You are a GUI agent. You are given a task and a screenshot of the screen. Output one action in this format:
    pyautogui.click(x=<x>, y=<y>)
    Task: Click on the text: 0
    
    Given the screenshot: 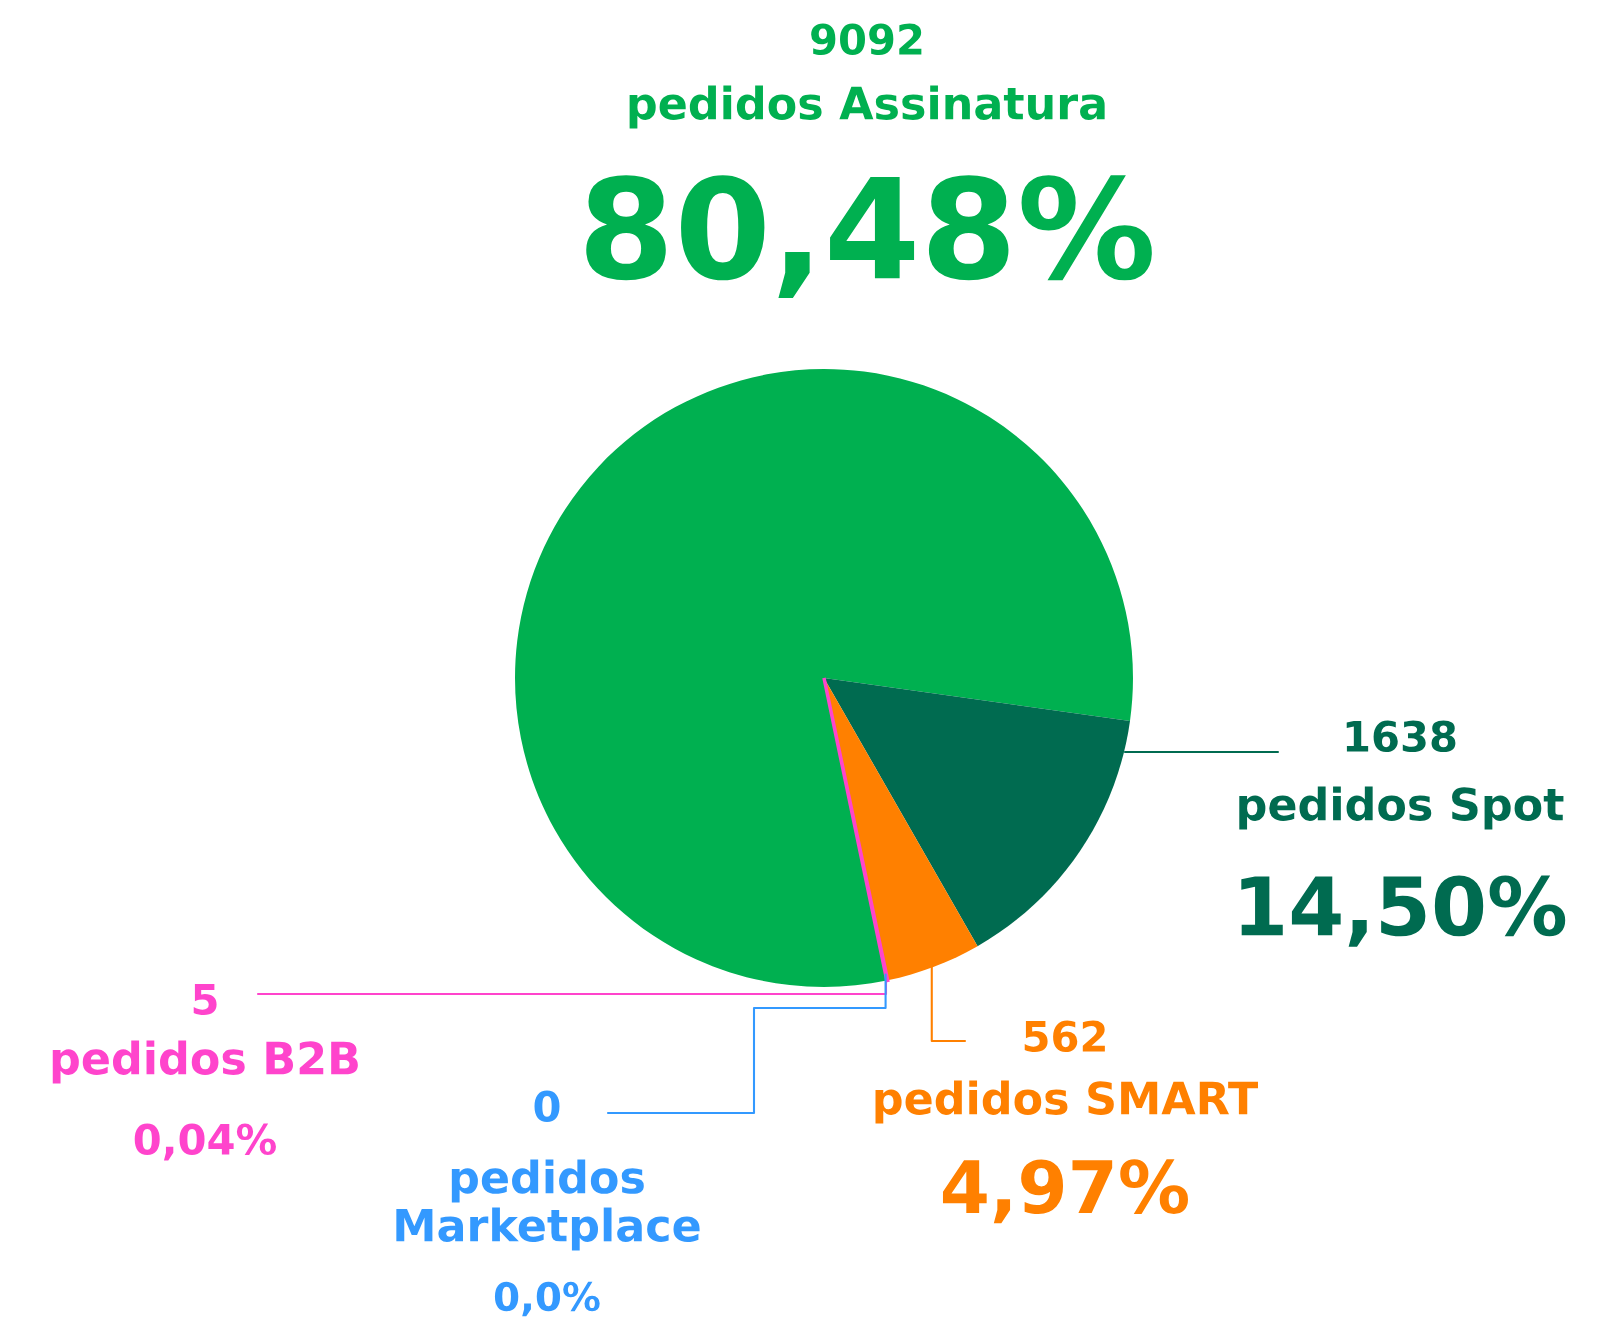 What is the action you would take?
    pyautogui.click(x=547, y=1106)
    